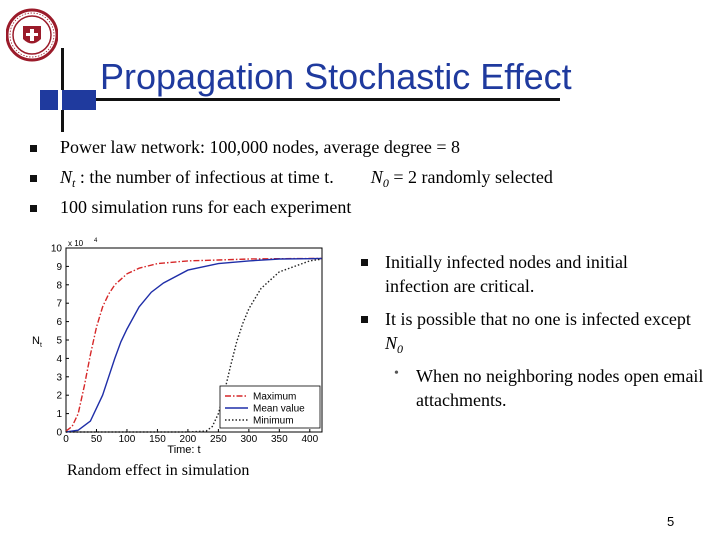 This screenshot has width=720, height=540. Describe the element at coordinates (249, 439) in the screenshot. I see `x-tick-label: 300` at that location.